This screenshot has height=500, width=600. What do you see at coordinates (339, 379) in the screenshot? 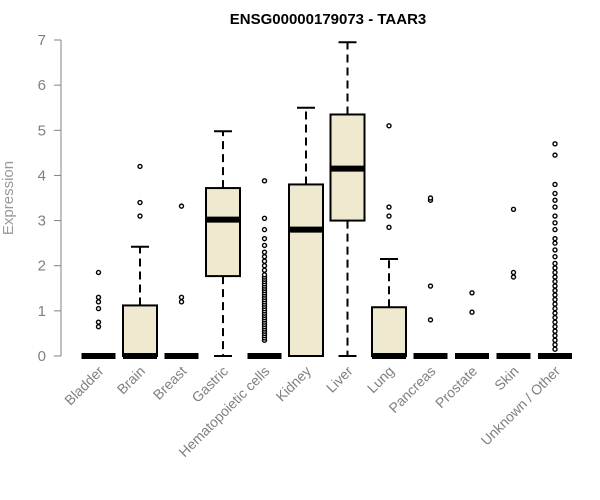
I see `x-tick-label: Liver` at bounding box center [339, 379].